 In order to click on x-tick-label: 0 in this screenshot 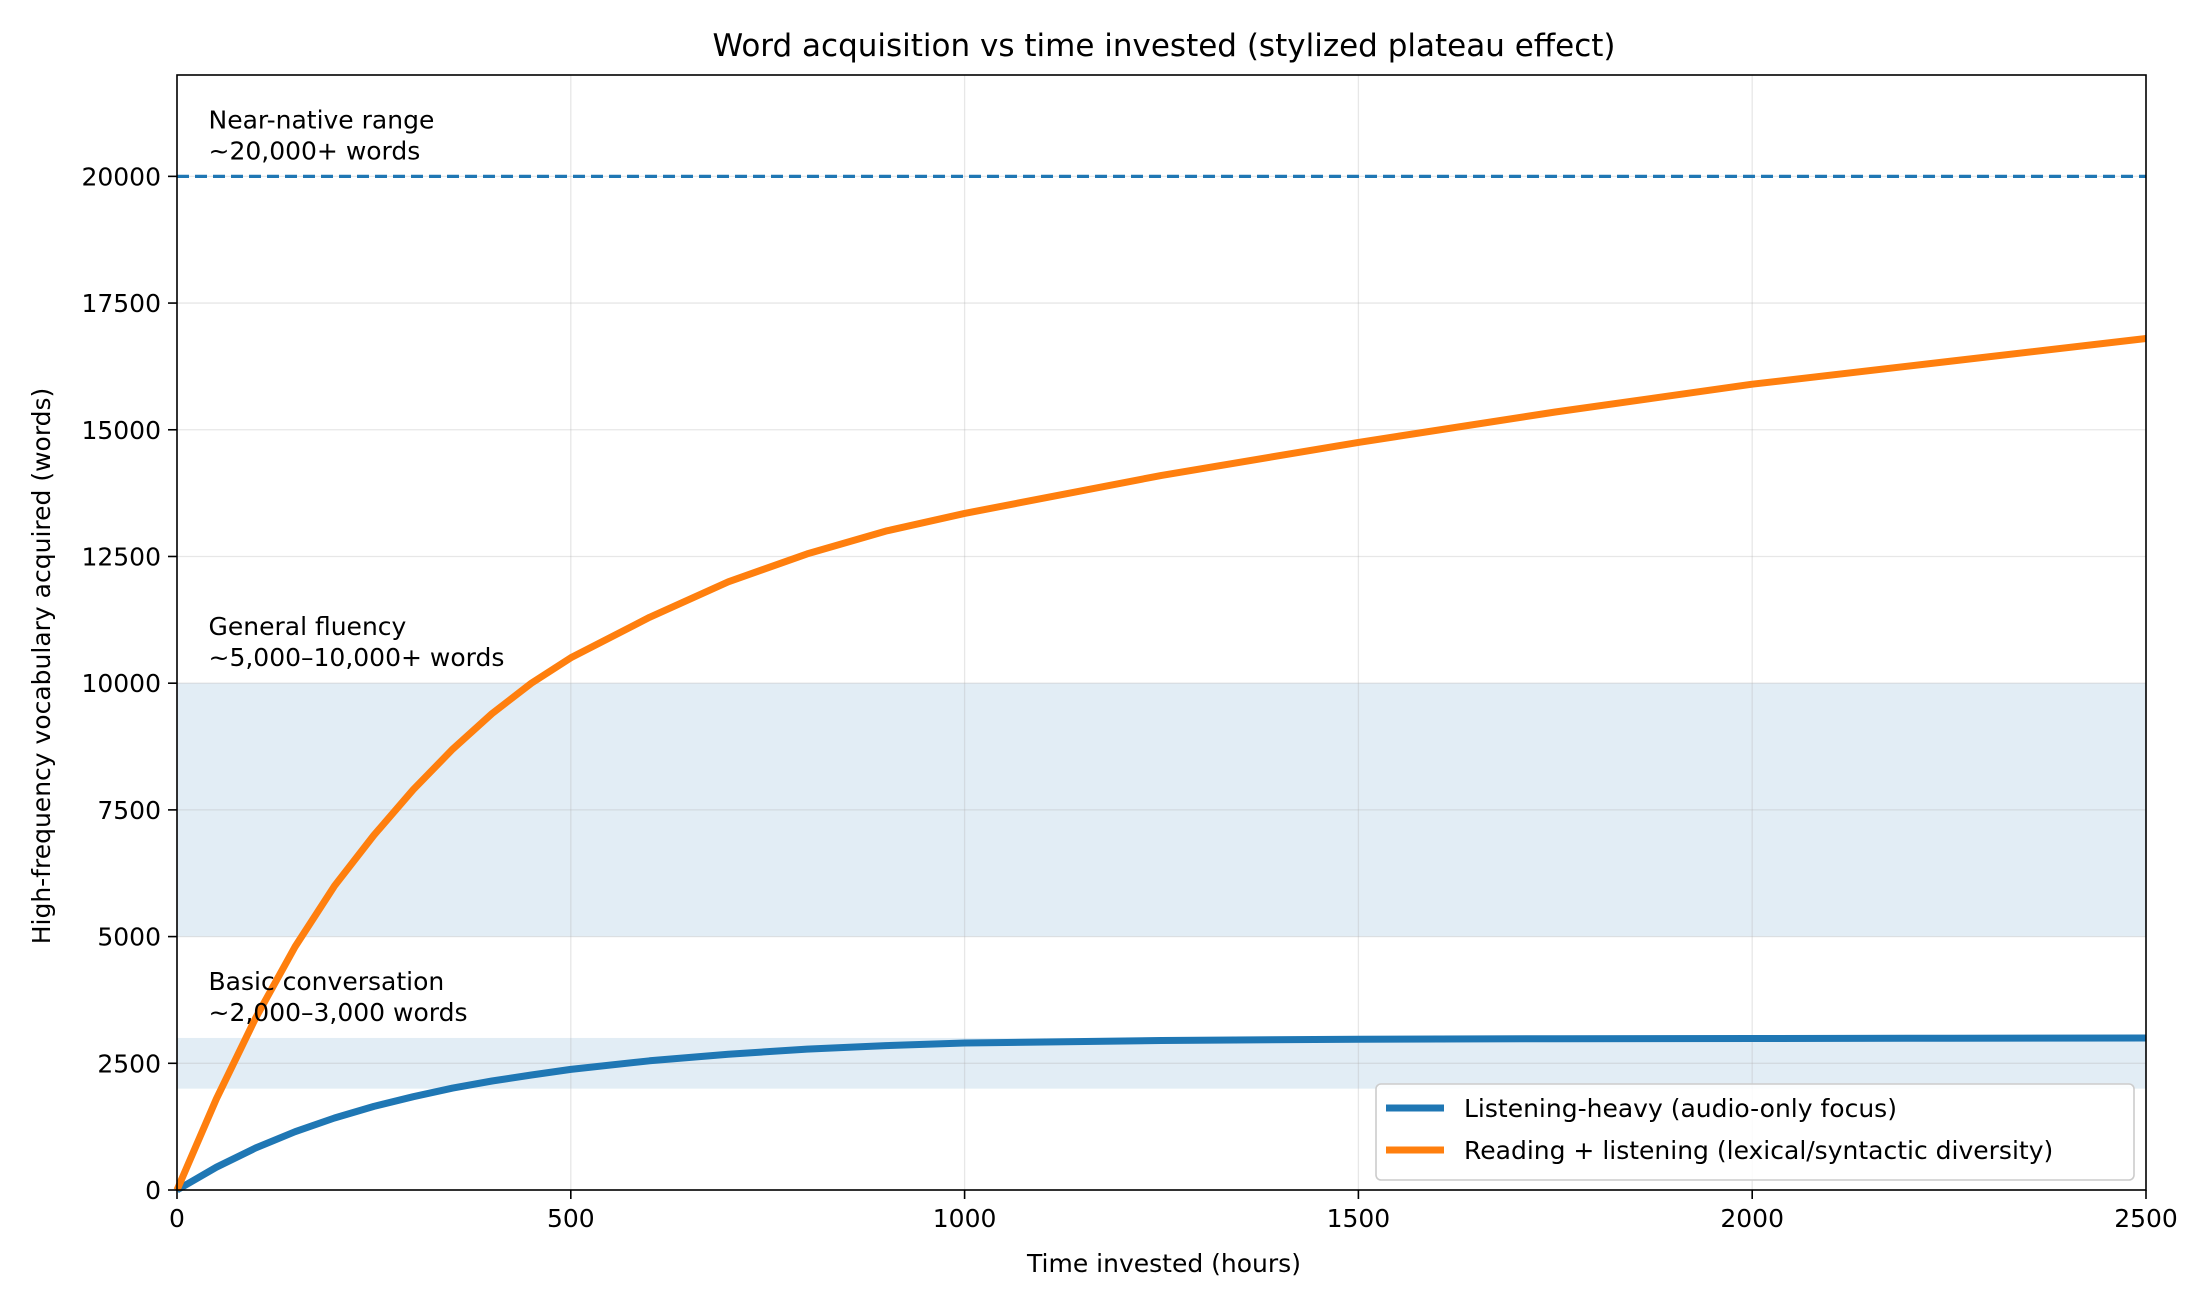, I will do `click(177, 1218)`.